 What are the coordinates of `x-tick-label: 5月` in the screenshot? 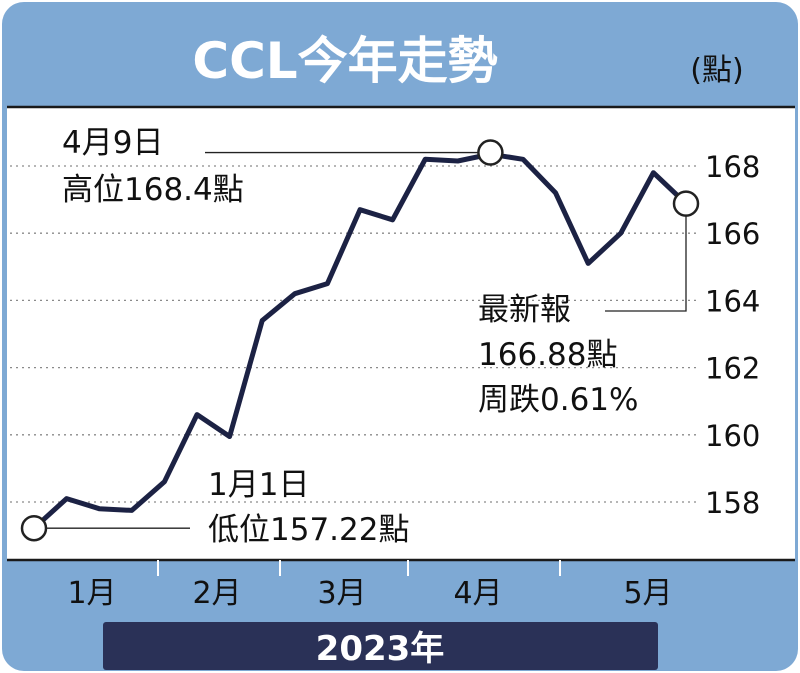 It's located at (647, 593).